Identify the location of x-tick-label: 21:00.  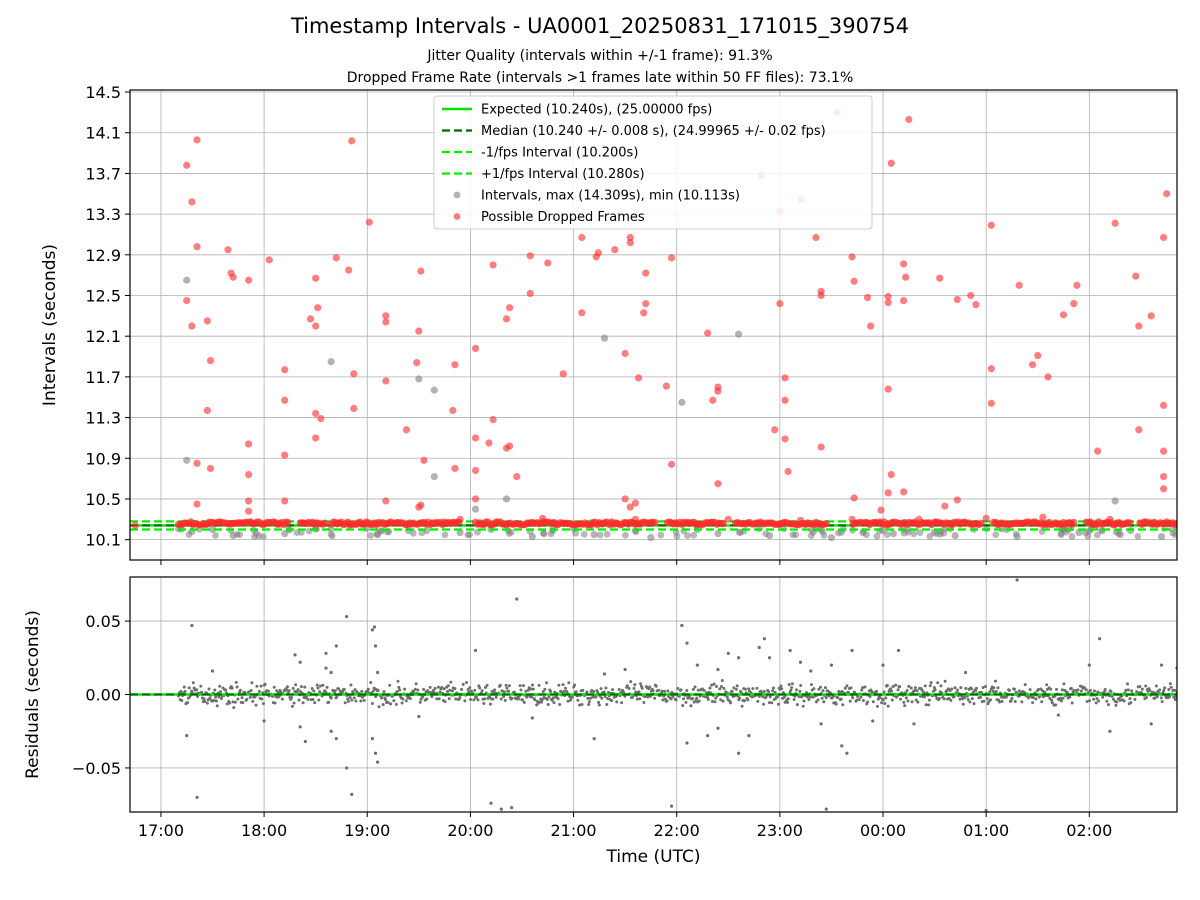
(574, 830).